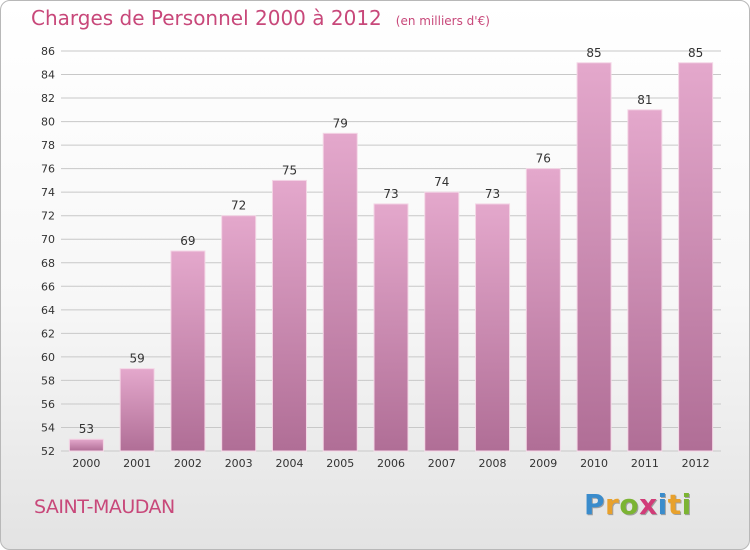 The image size is (750, 550). I want to click on data-label: 69, so click(187, 241).